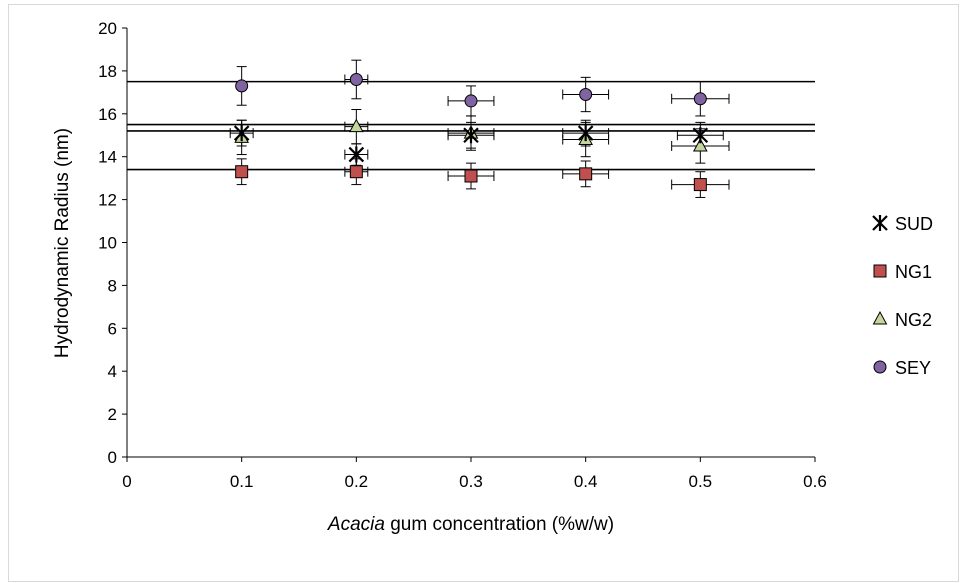 Image resolution: width=961 pixels, height=583 pixels. I want to click on legend-label-ng2: NG2, so click(913, 320).